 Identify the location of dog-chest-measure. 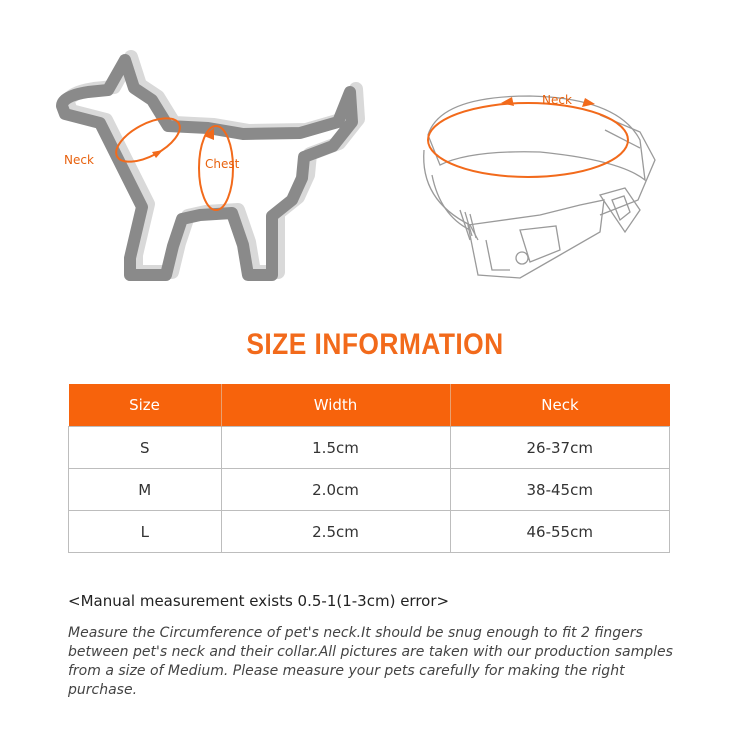
(216, 168).